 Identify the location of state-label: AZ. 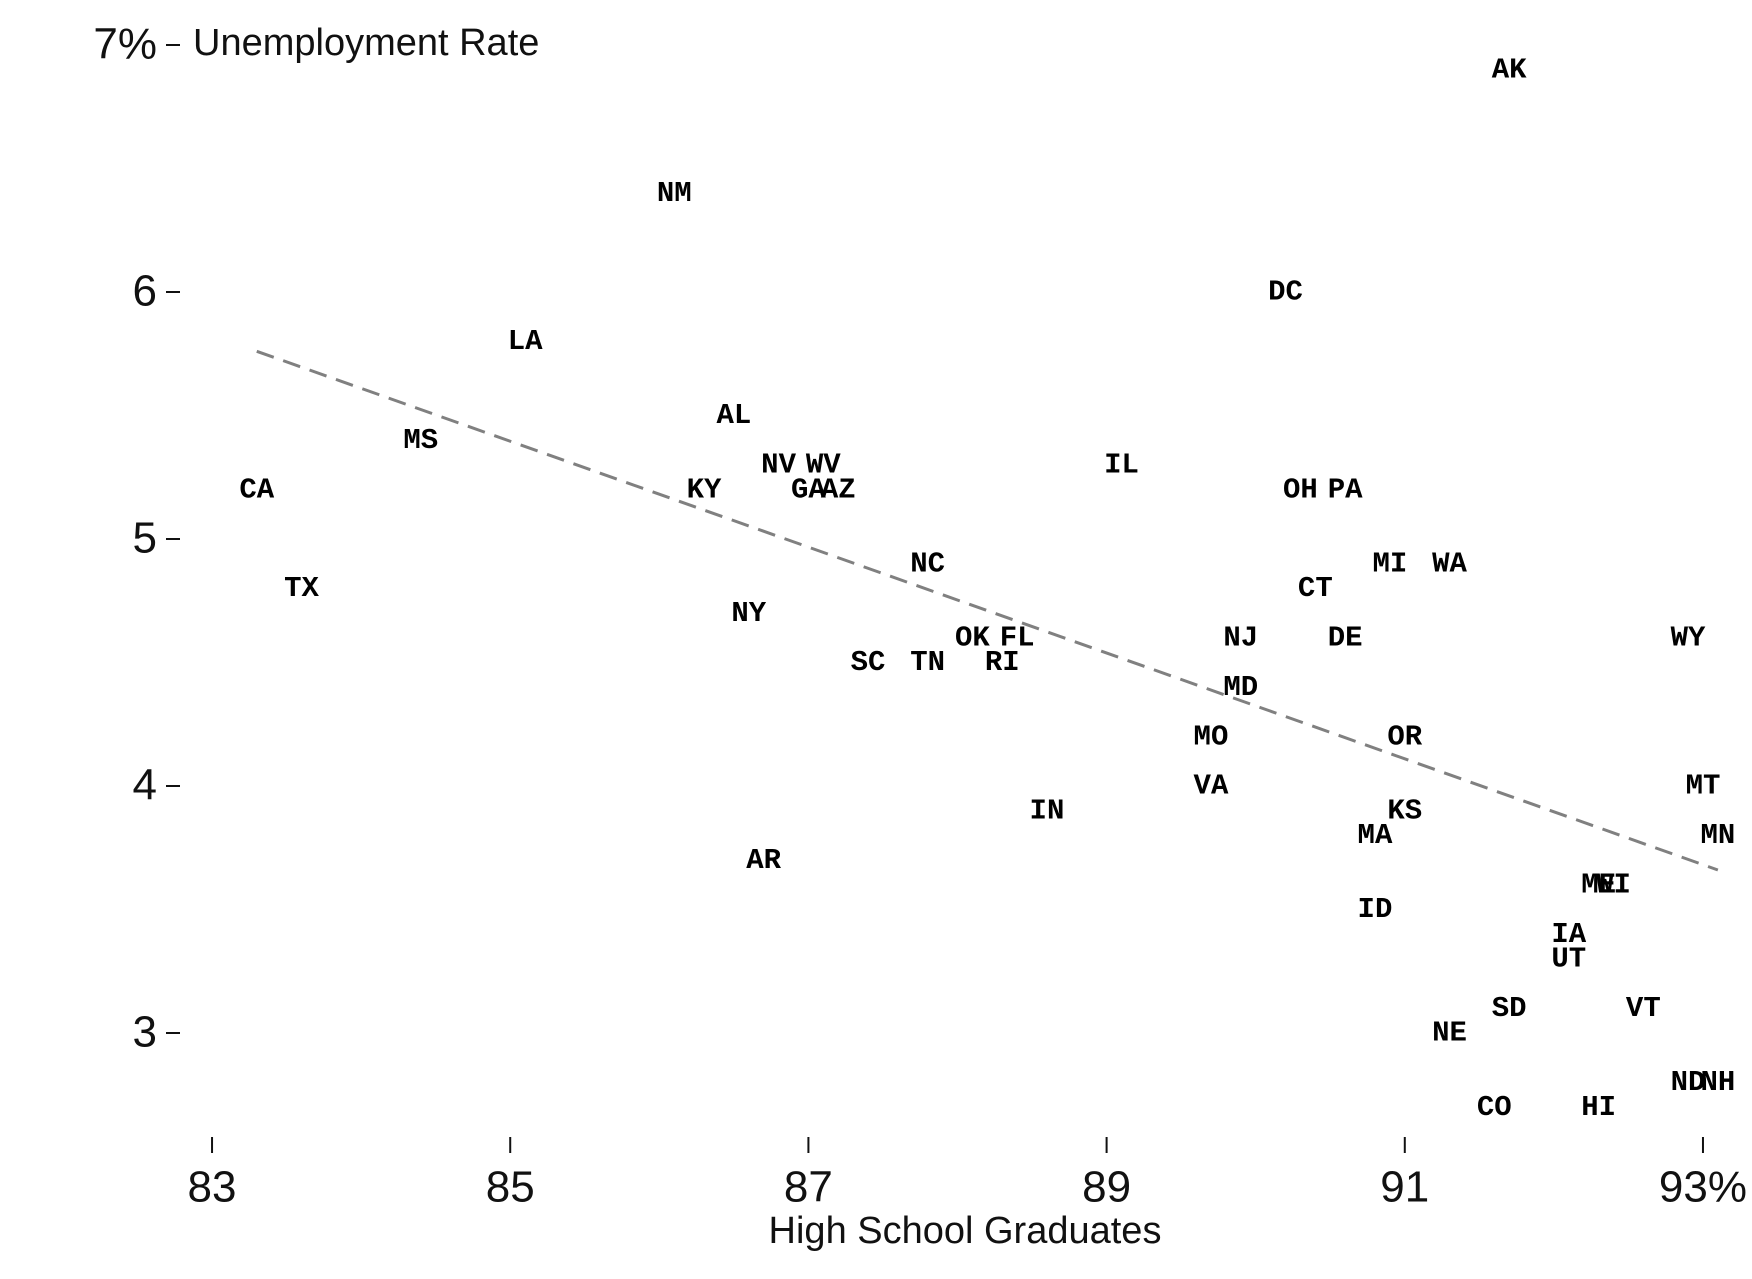
(838, 489).